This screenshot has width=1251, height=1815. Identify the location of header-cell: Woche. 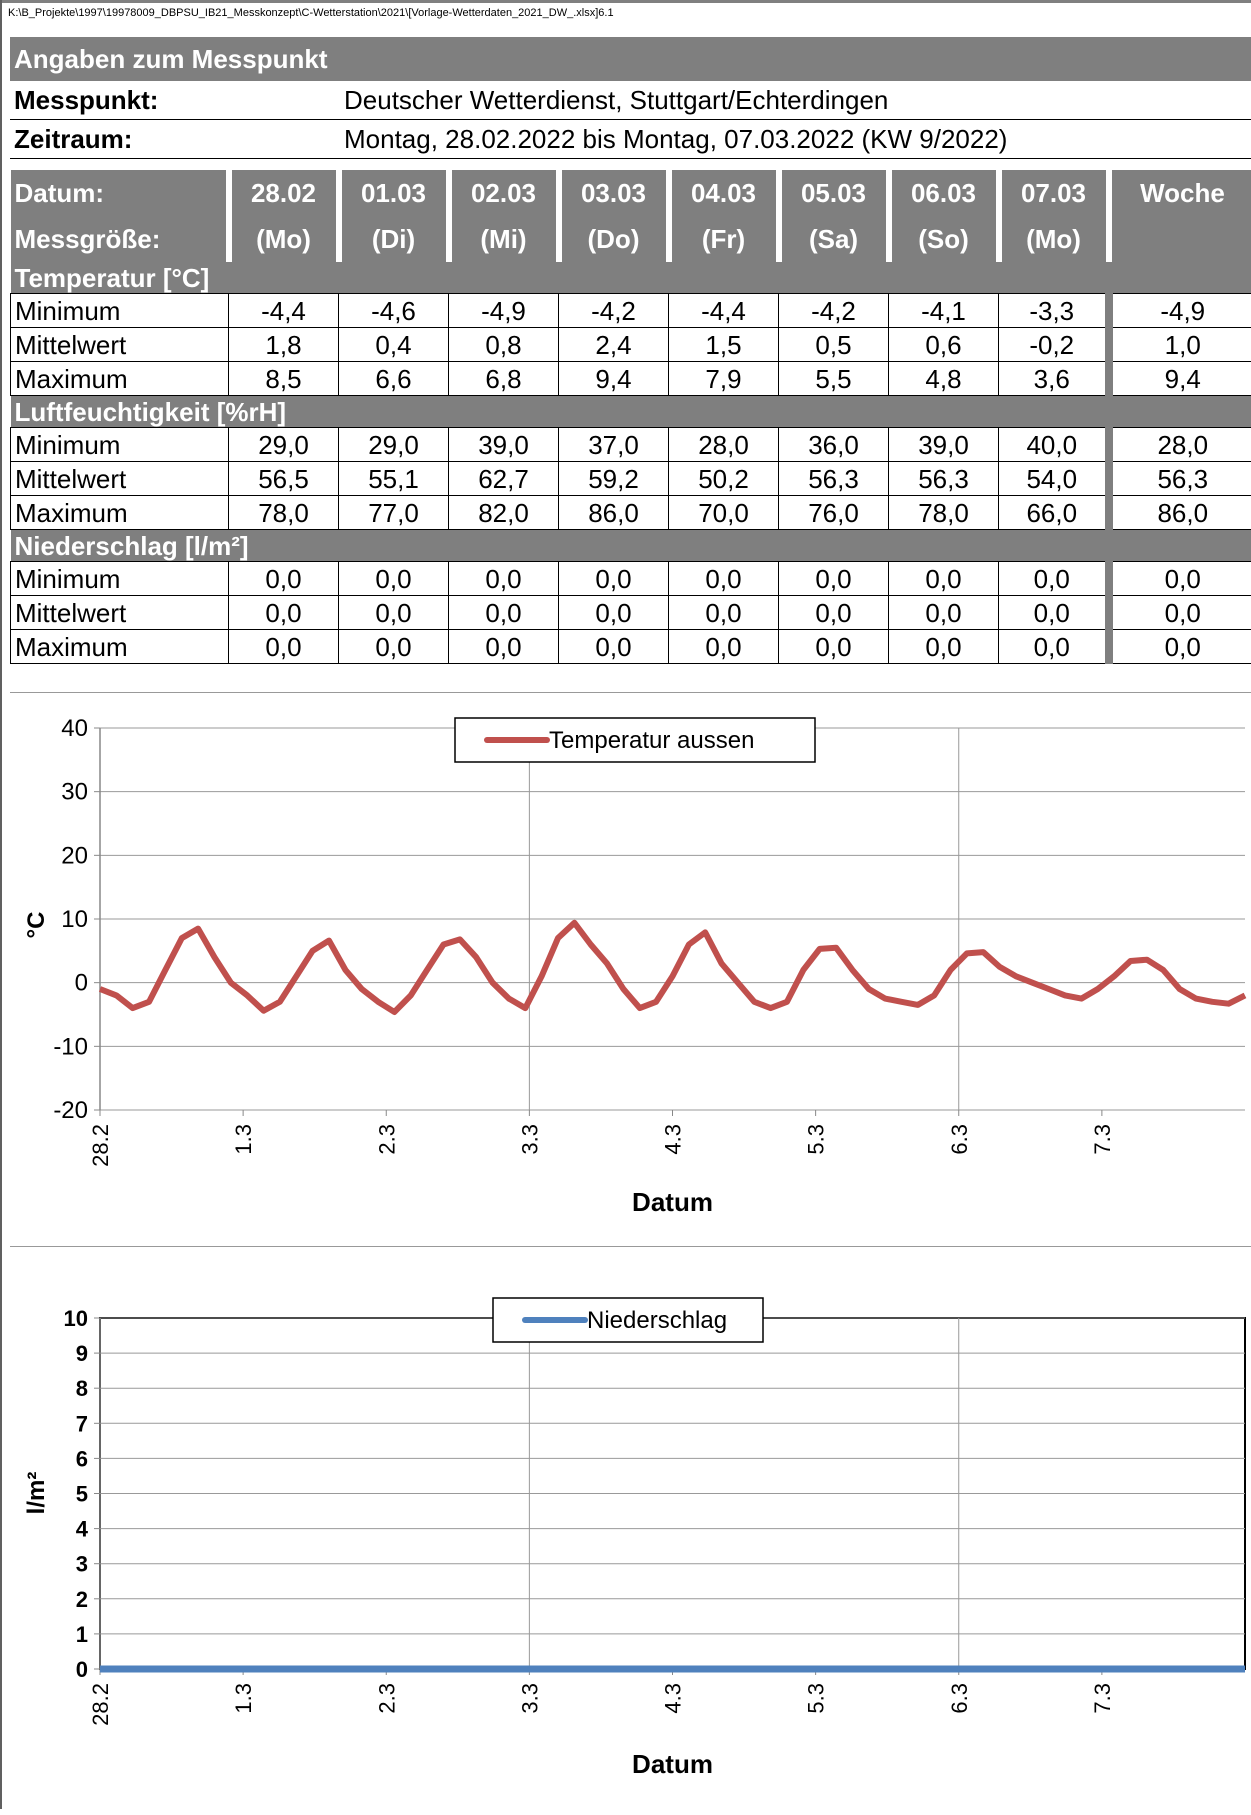
(1180, 193).